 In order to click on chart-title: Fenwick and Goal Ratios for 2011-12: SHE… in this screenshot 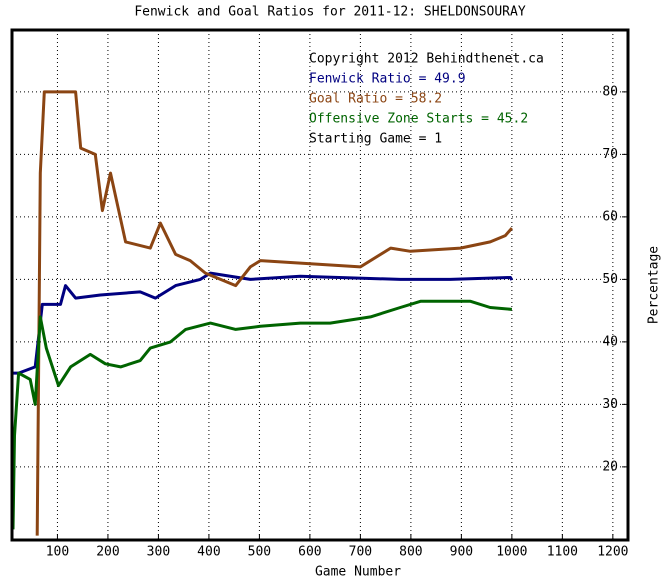, I will do `click(330, 12)`.